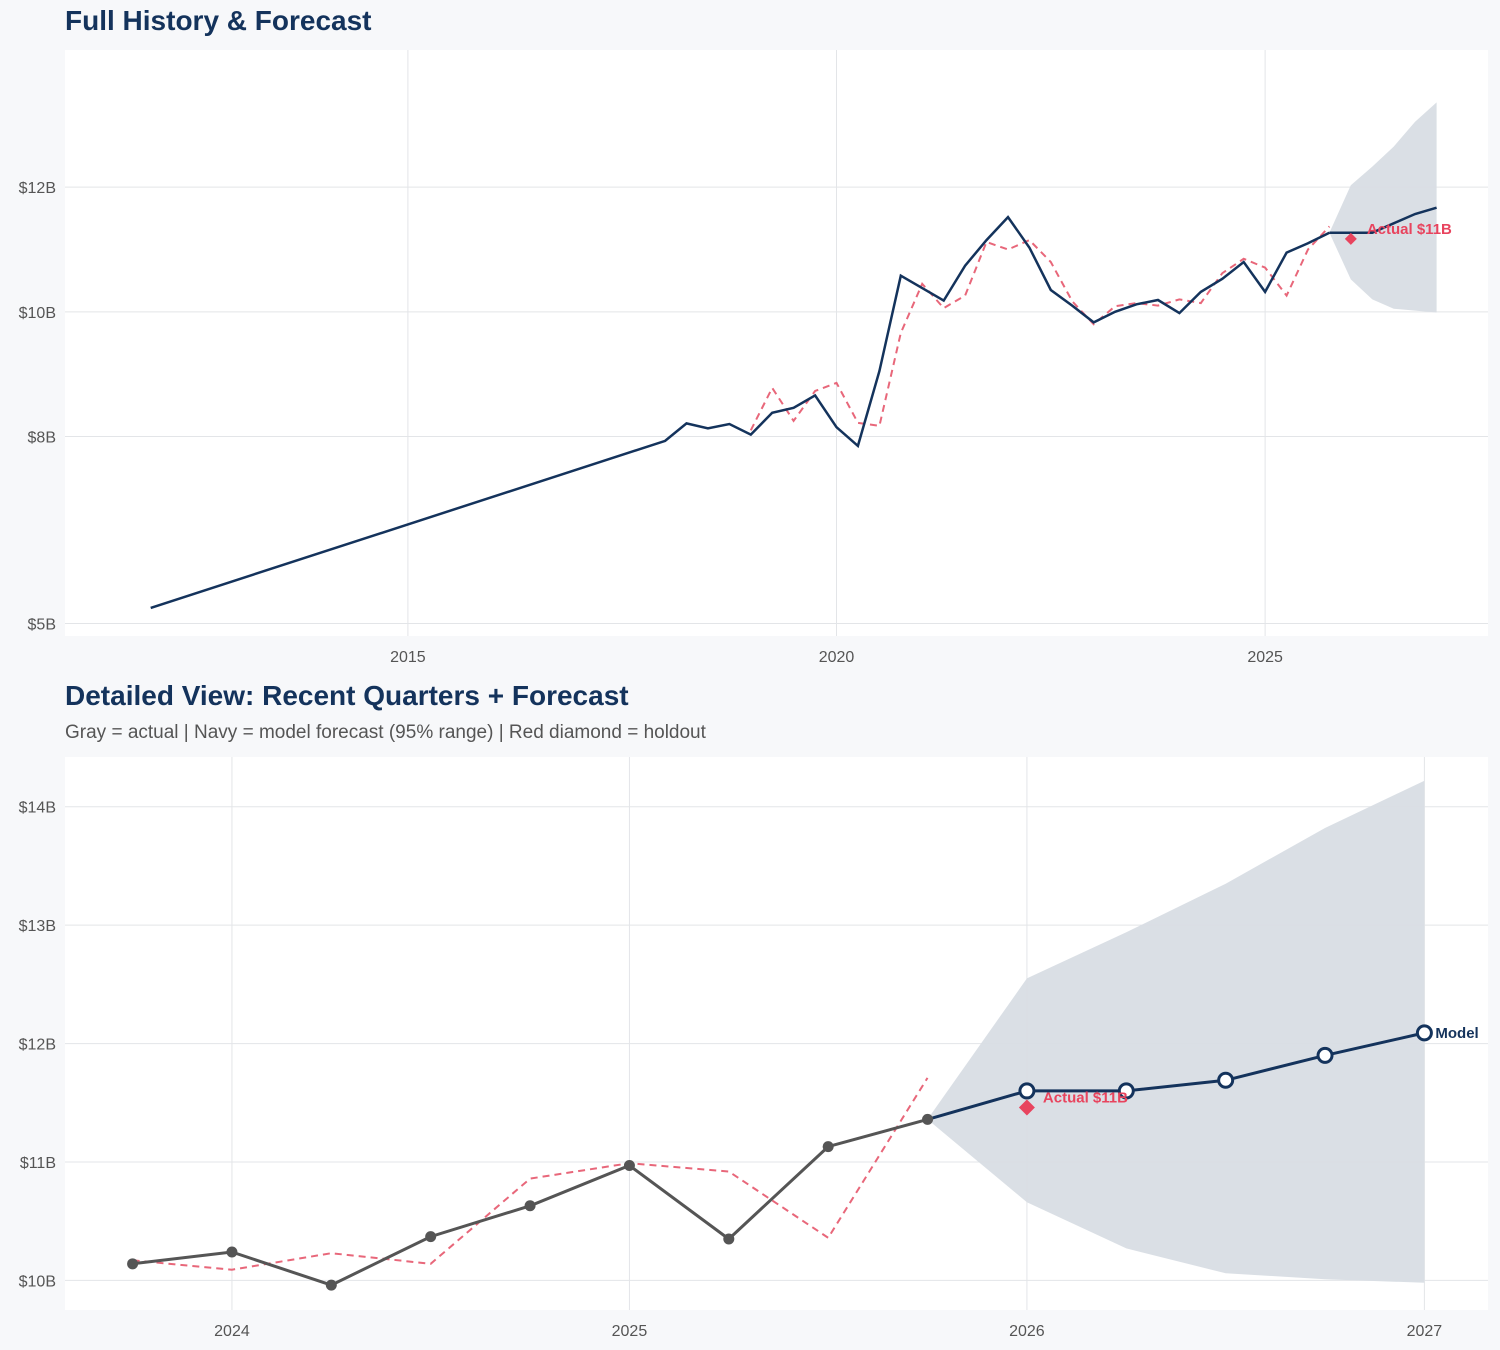 The image size is (1500, 1350). What do you see at coordinates (232, 1331) in the screenshot?
I see `x-tick-label: 2024` at bounding box center [232, 1331].